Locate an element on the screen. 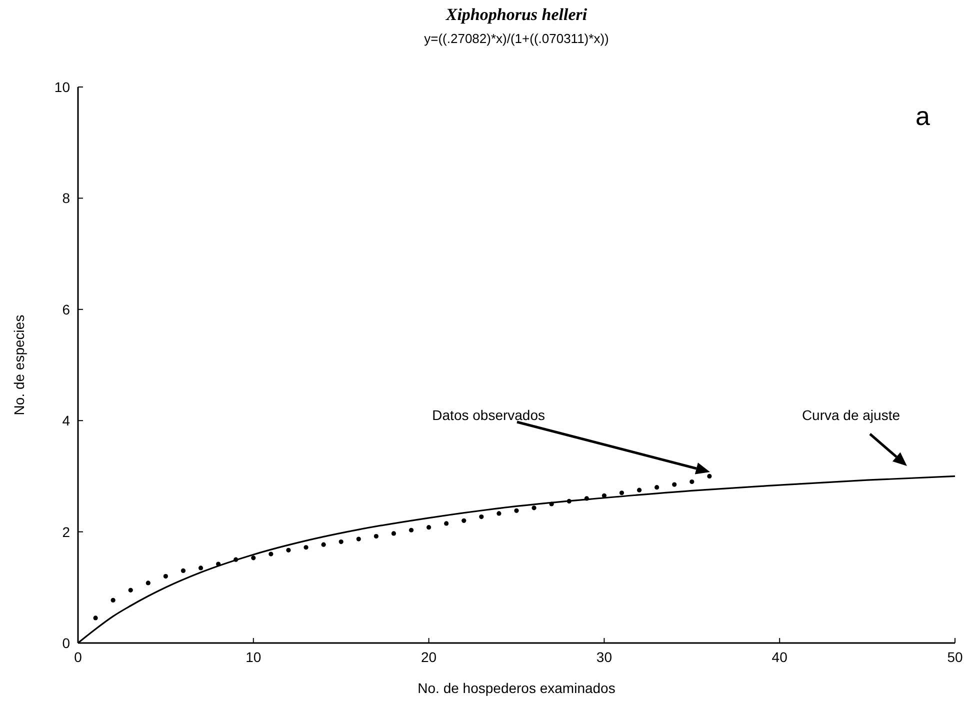 The height and width of the screenshot is (717, 970). x-tick-label: 20 is located at coordinates (429, 657).